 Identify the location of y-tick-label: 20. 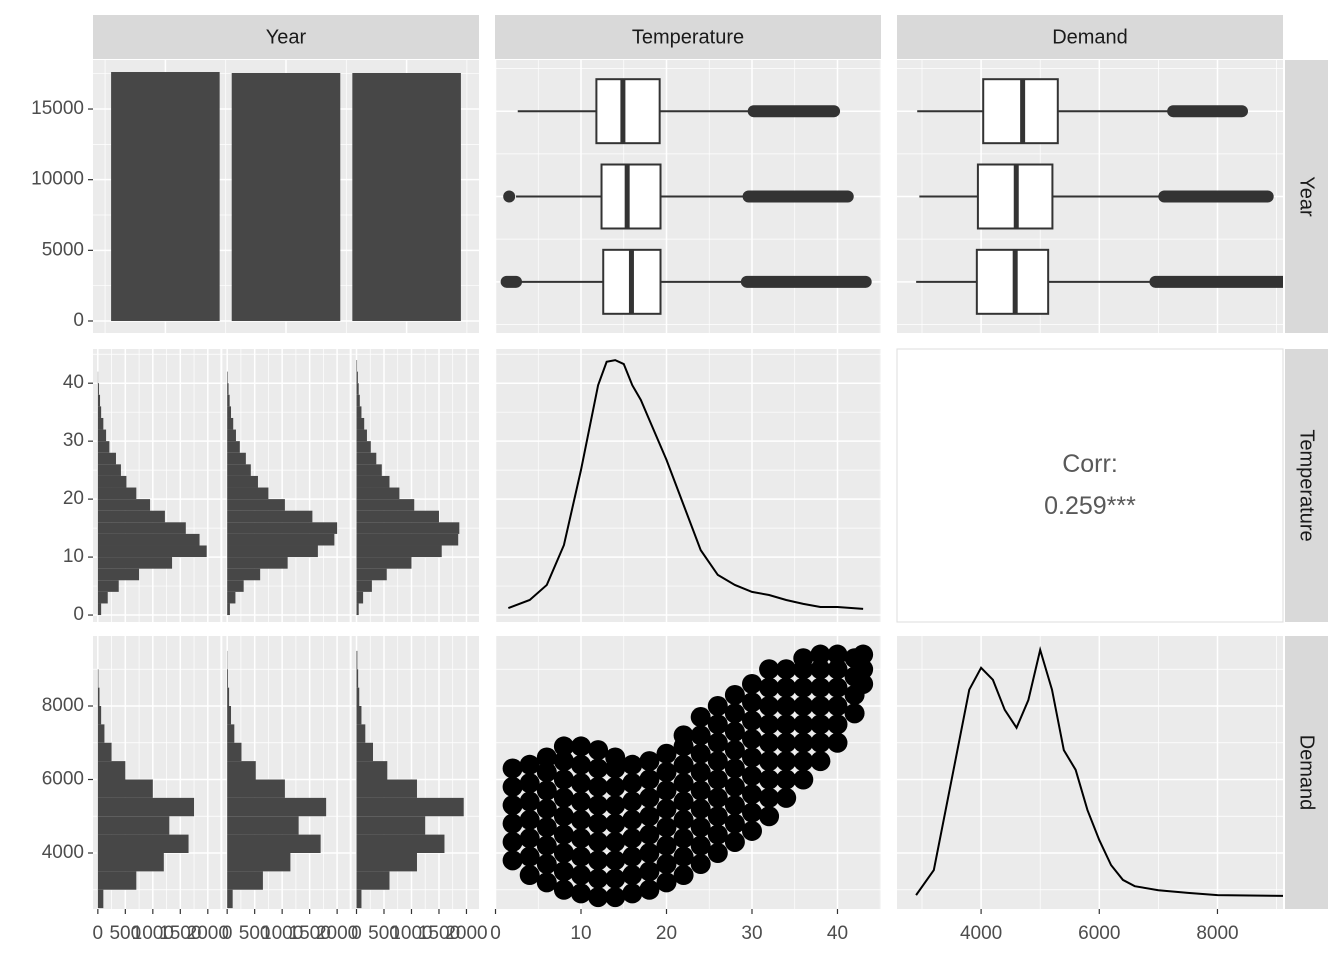
(73, 498).